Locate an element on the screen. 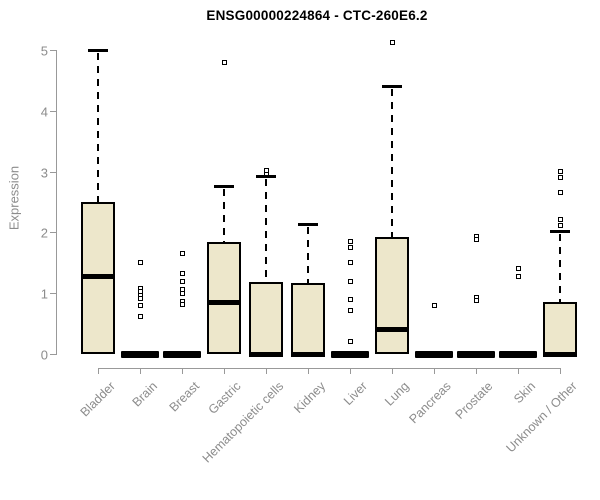 This screenshot has height=500, width=600. box-kidney is located at coordinates (308, 318).